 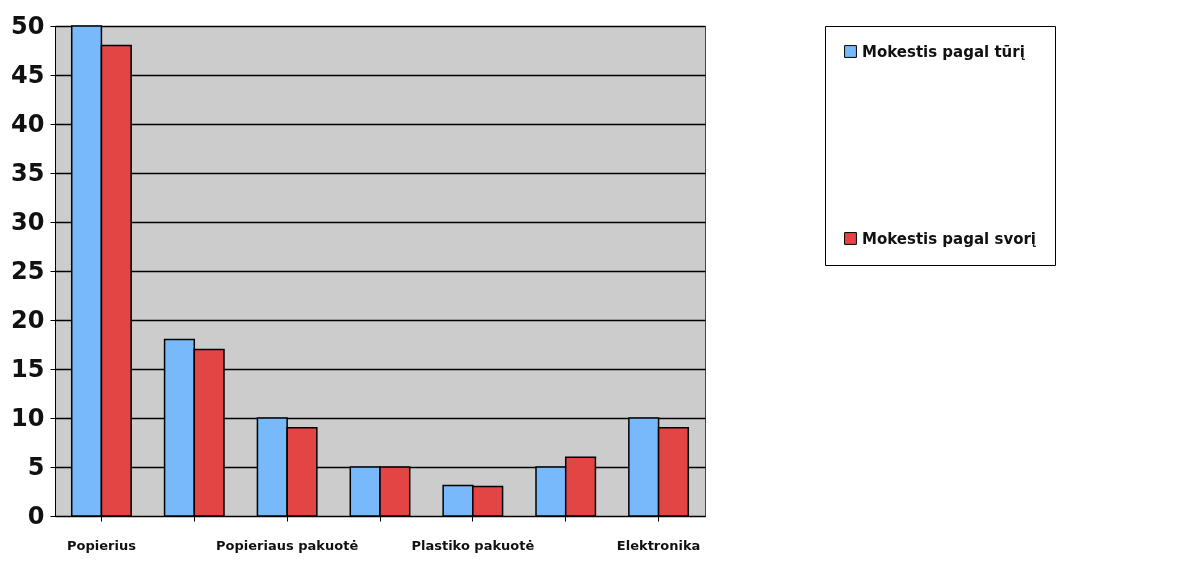 I want to click on y-tick-label: 5, so click(x=36, y=466).